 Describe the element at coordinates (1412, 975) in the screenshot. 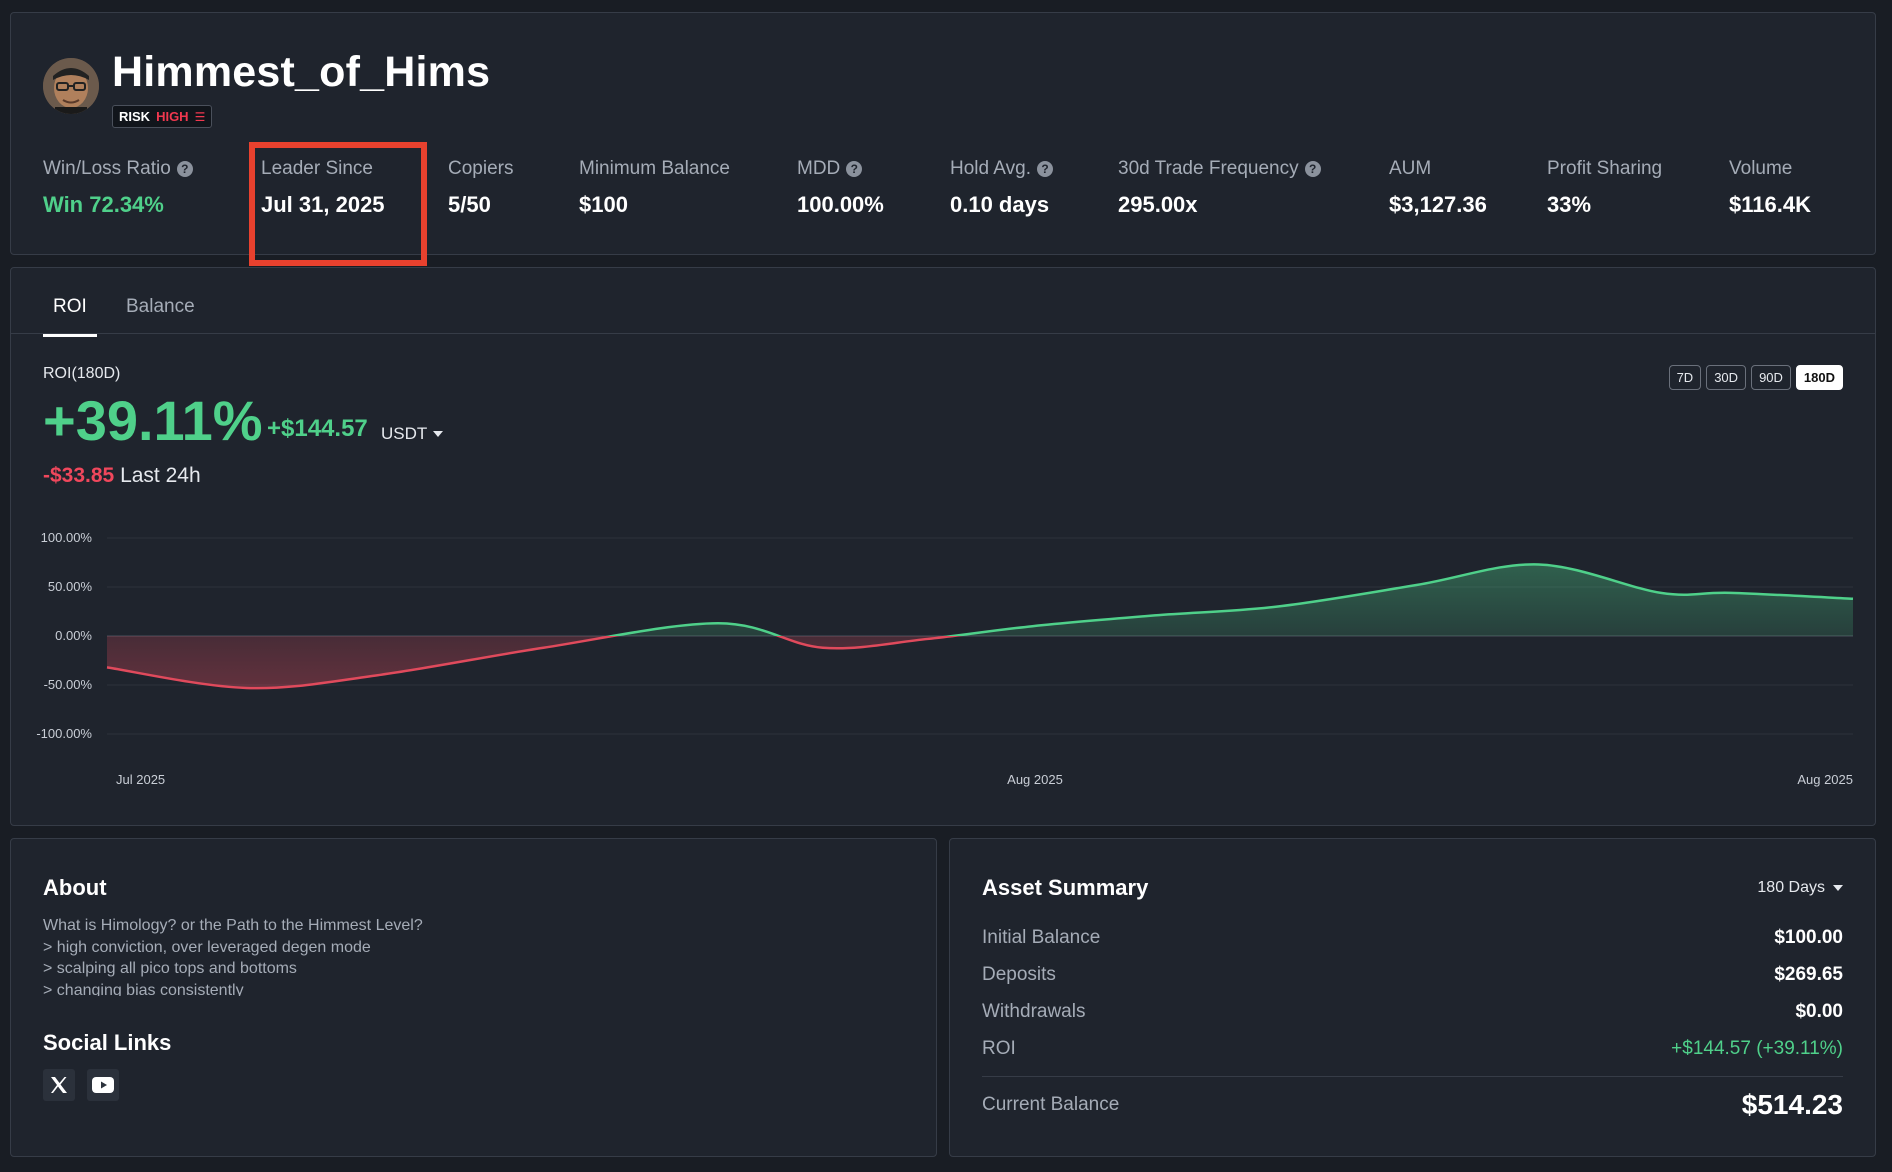

I see `asset-row-deposits: Deposits $269.65` at that location.